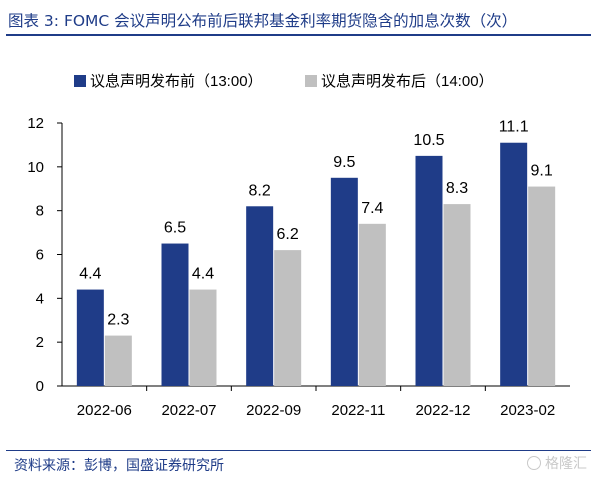 Image resolution: width=597 pixels, height=480 pixels. Describe the element at coordinates (40, 298) in the screenshot. I see `y-tick-label: 4` at that location.